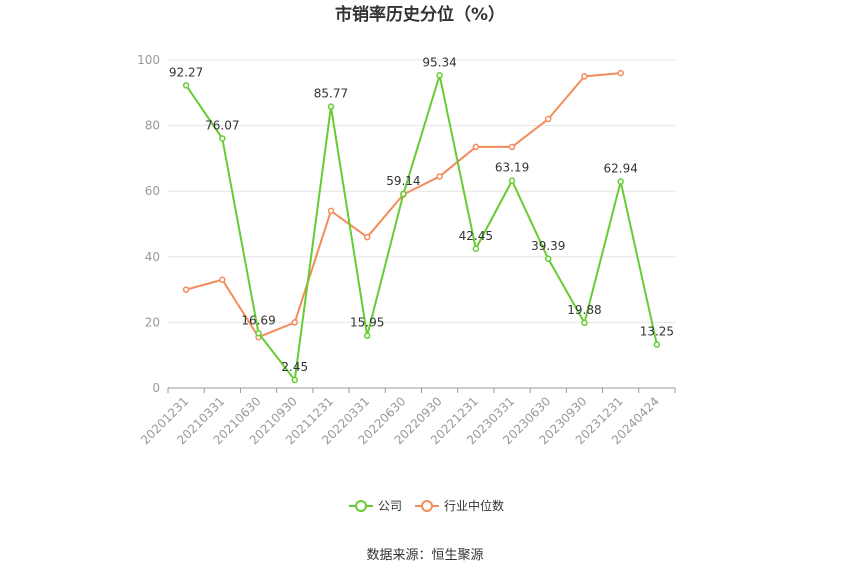 This screenshot has height=575, width=850. What do you see at coordinates (367, 323) in the screenshot?
I see `data-label: 15.95` at bounding box center [367, 323].